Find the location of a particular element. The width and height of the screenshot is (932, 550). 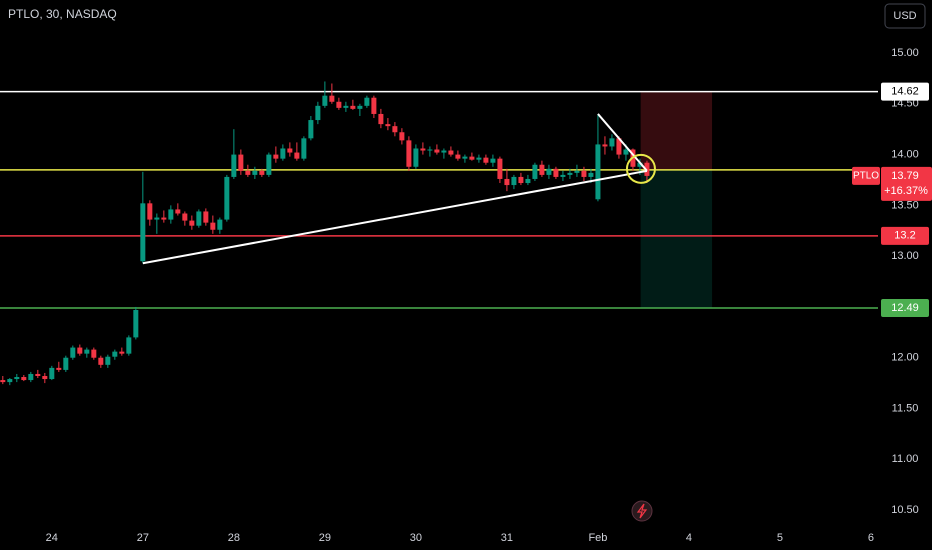

x-tick-label: 30 is located at coordinates (416, 538).